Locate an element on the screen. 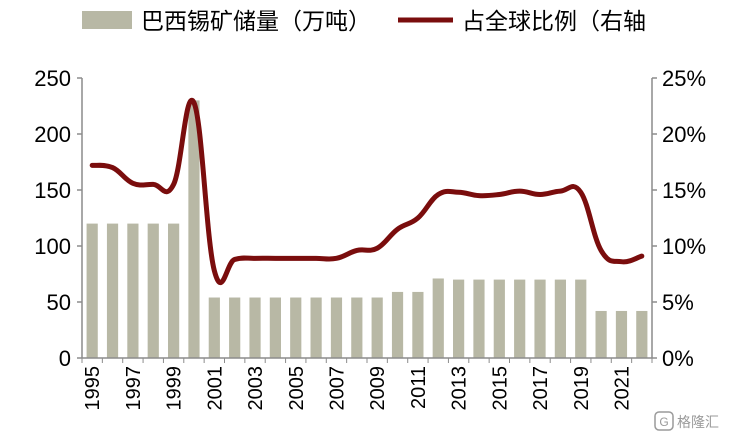  legend: 巴西锡矿储量（万吨） 占全球比例（右轴 is located at coordinates (364, 22).